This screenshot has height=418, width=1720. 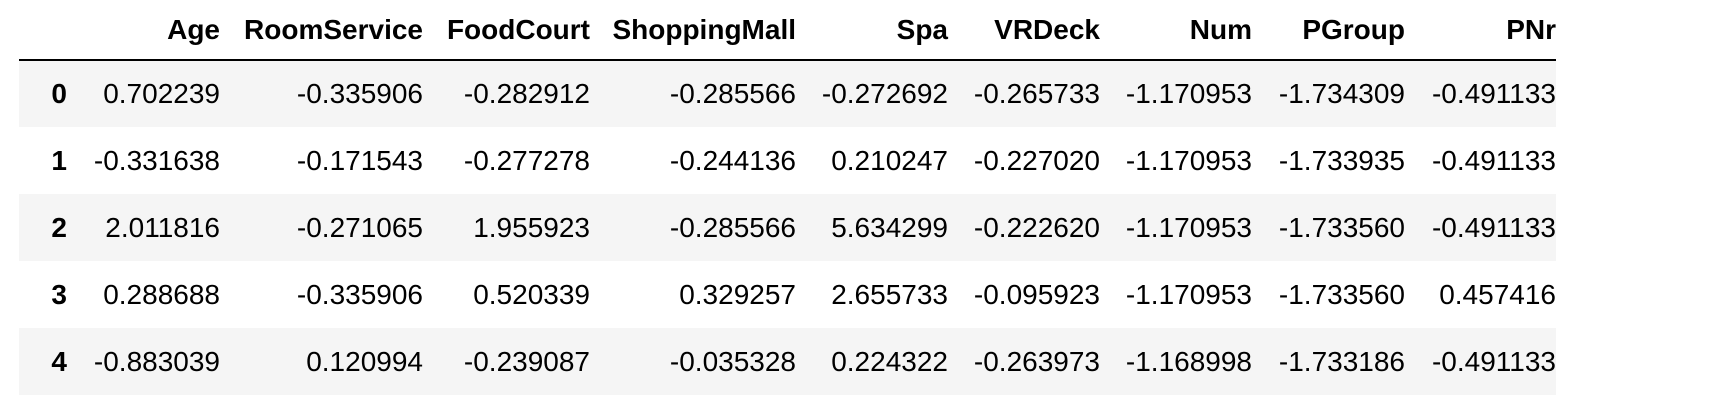 What do you see at coordinates (531, 294) in the screenshot?
I see `cell-foodcourt: 0.520339` at bounding box center [531, 294].